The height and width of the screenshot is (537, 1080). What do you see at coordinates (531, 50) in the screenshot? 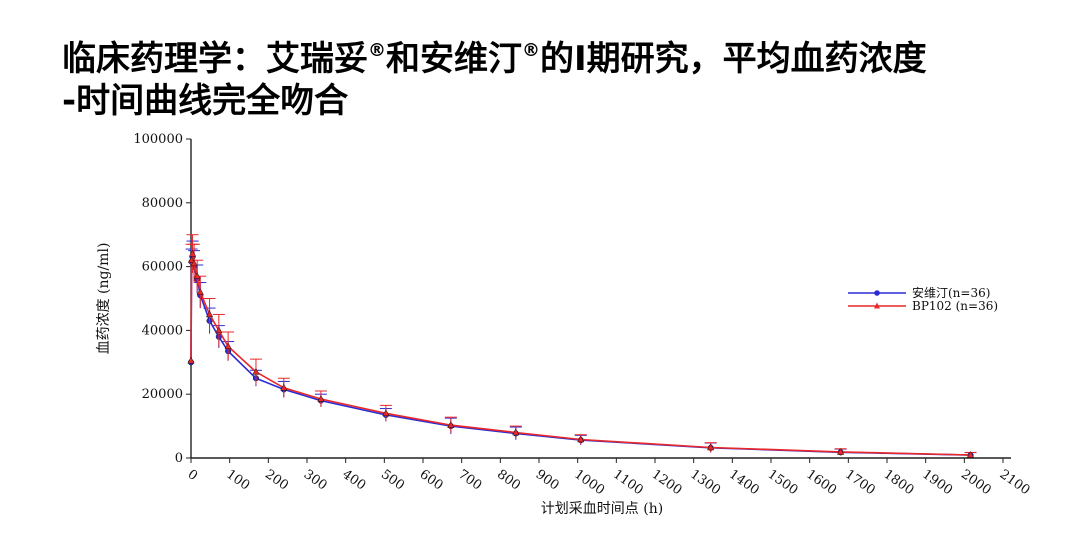
I see `registered-mark-2: ®` at bounding box center [531, 50].